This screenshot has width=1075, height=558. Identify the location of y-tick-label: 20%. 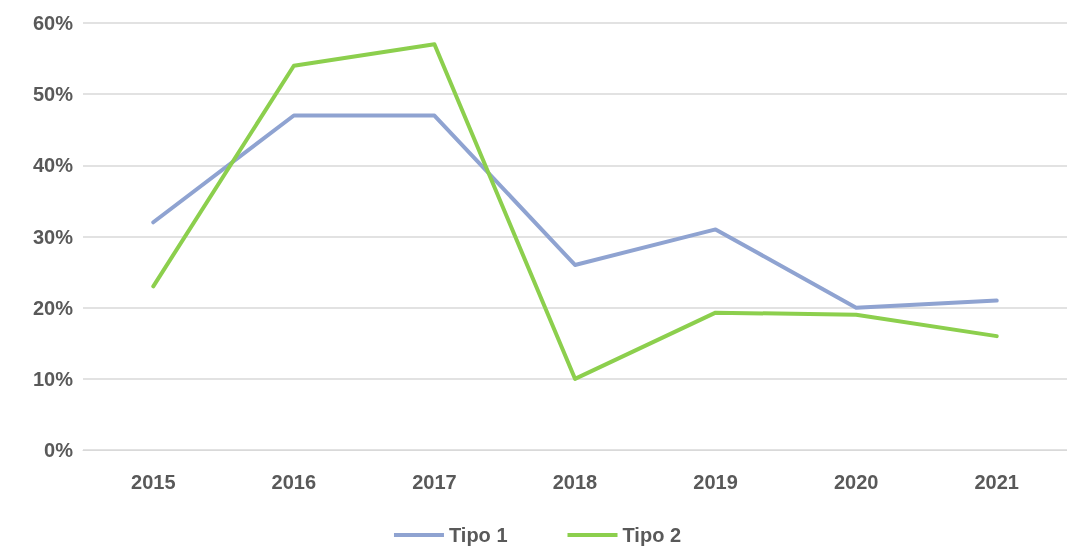
(53, 307).